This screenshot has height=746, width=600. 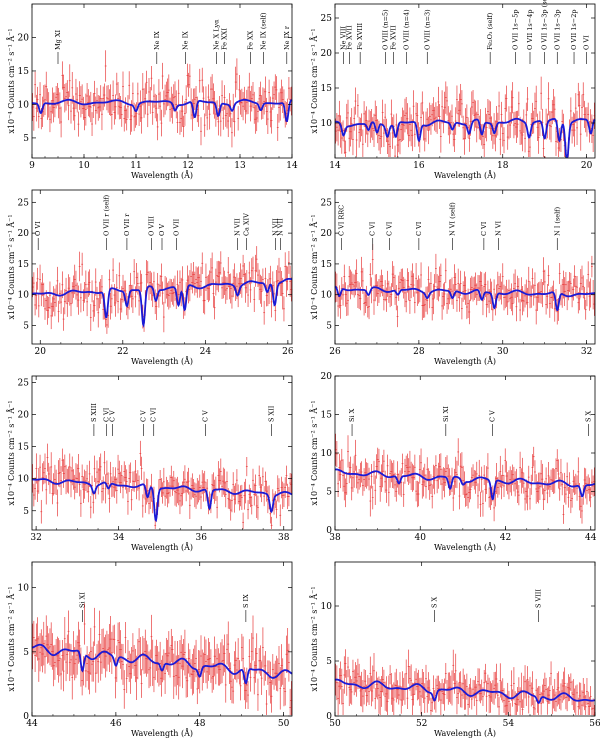 I want to click on x-tick-label: 38, so click(x=284, y=538).